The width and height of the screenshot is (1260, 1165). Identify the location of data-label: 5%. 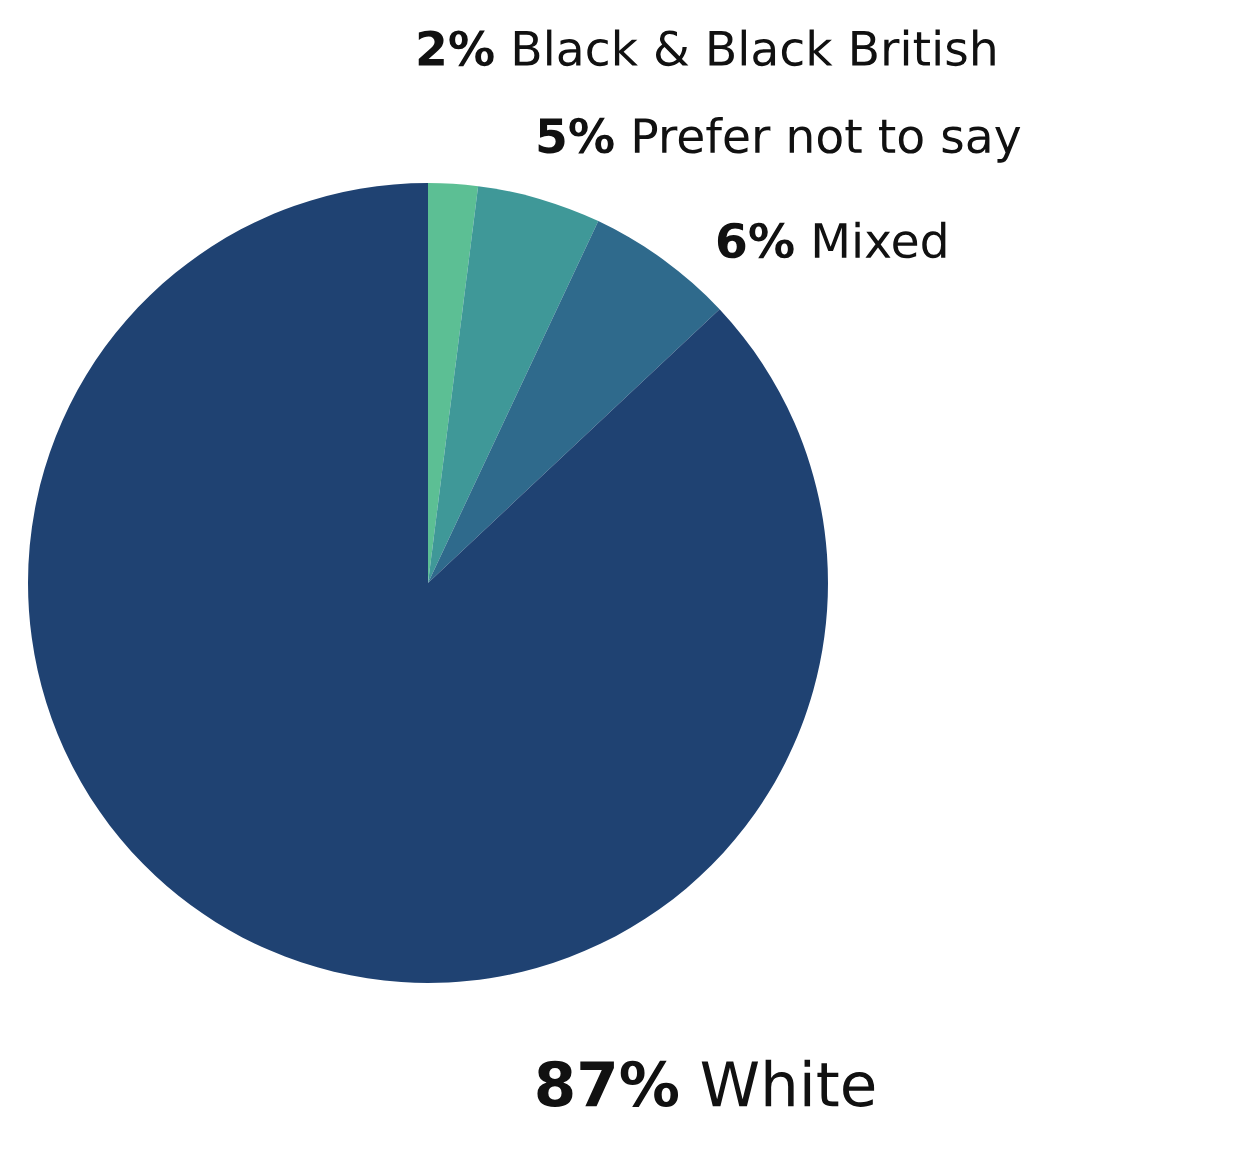
(576, 135).